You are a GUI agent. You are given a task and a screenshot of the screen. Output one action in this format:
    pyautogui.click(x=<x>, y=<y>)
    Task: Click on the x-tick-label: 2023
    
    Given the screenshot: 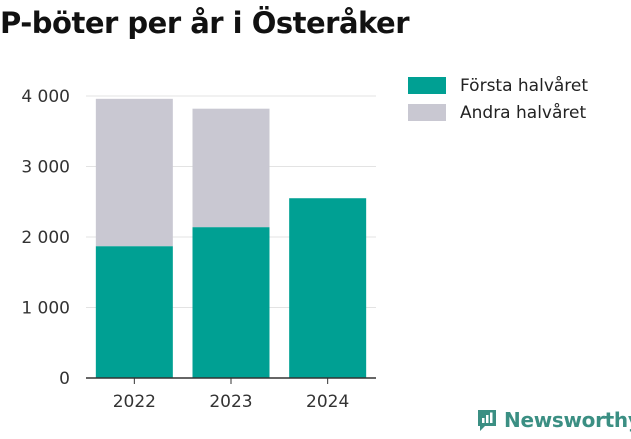 What is the action you would take?
    pyautogui.click(x=230, y=402)
    